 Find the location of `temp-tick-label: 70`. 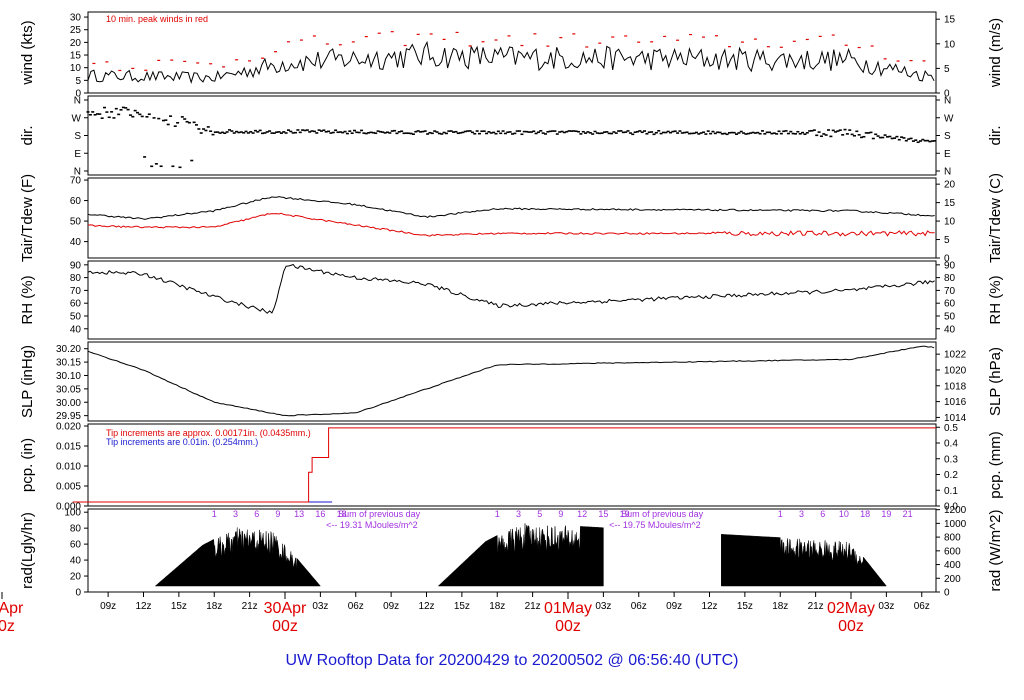

temp-tick-label: 70 is located at coordinates (76, 181).